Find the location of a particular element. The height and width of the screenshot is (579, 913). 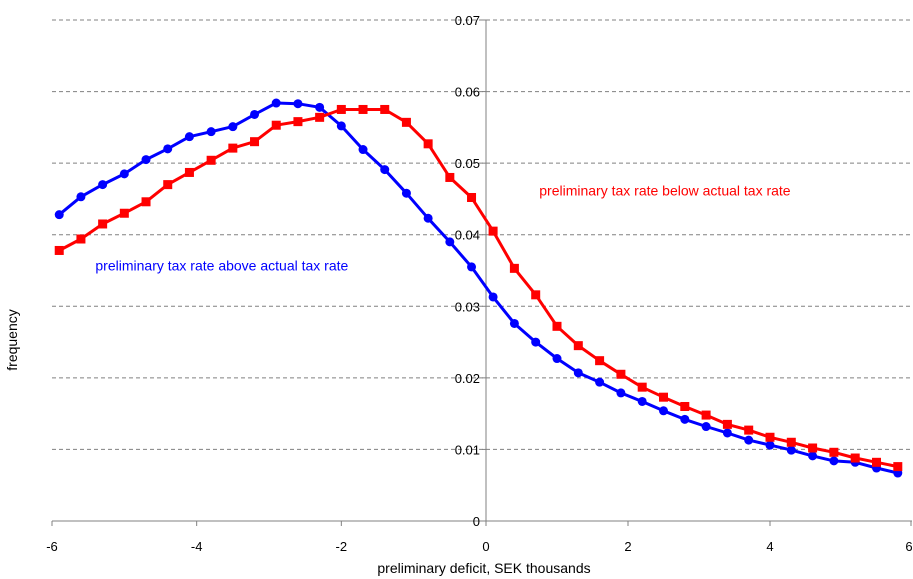

y-tick-label: 0.06 is located at coordinates (467, 92).